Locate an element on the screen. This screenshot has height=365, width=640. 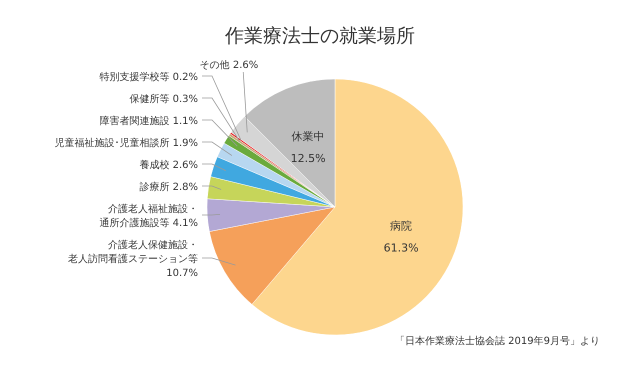
chart-title: 作業療法士の就業場所 is located at coordinates (319, 36).